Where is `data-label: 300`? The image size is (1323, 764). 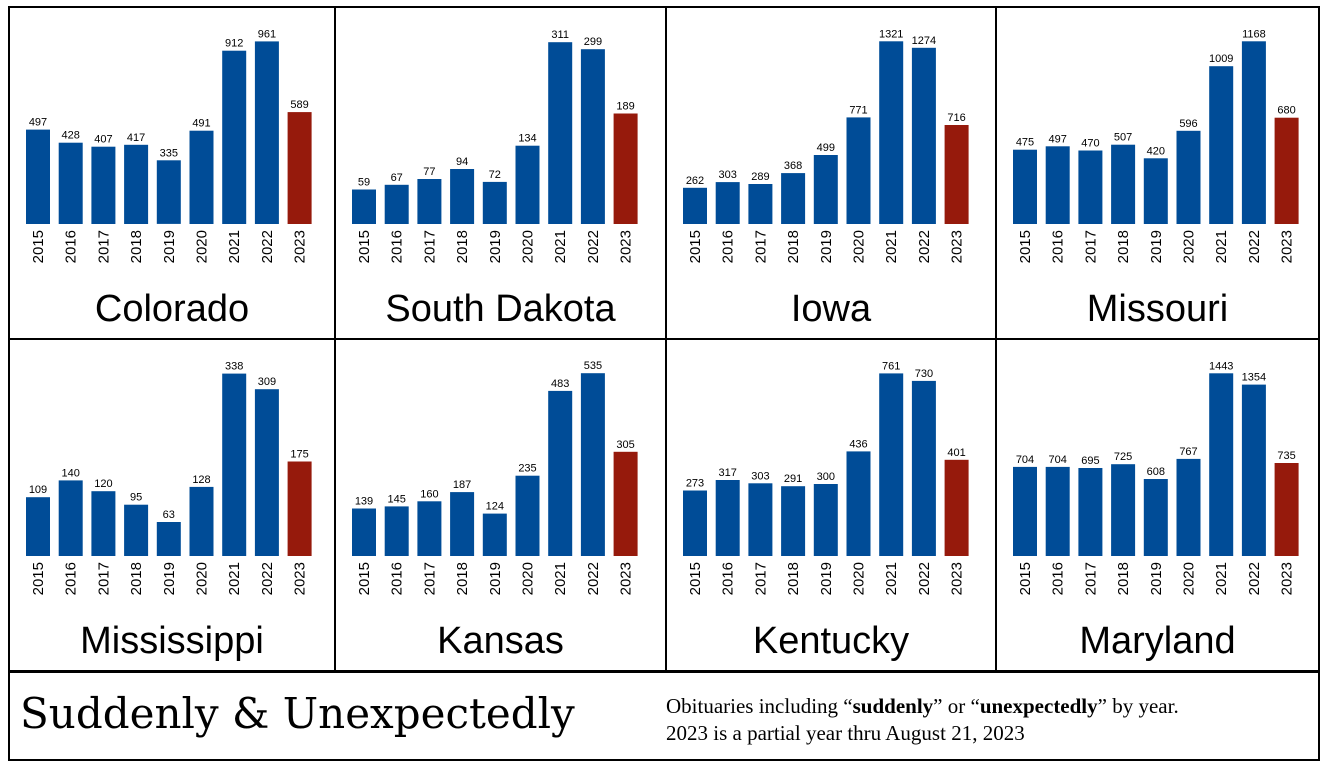
data-label: 300 is located at coordinates (826, 477).